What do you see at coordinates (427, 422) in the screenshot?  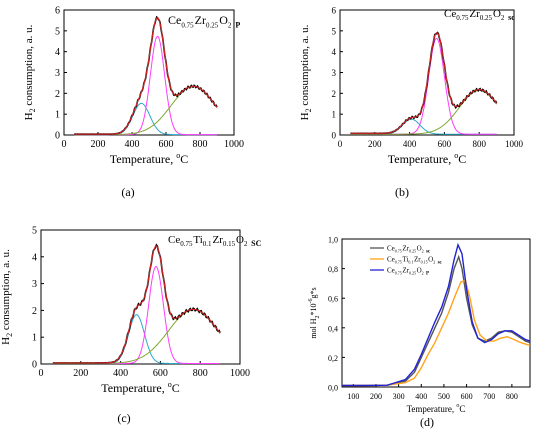 I see `panel-caption: (d)` at bounding box center [427, 422].